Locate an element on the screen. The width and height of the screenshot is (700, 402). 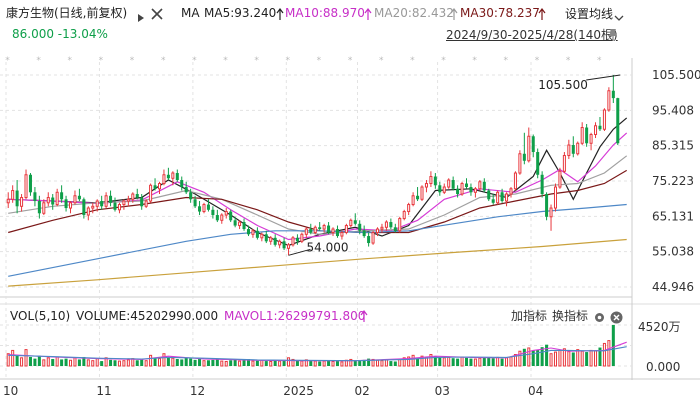
swap-indicator-button: 换指标 is located at coordinates (570, 316).